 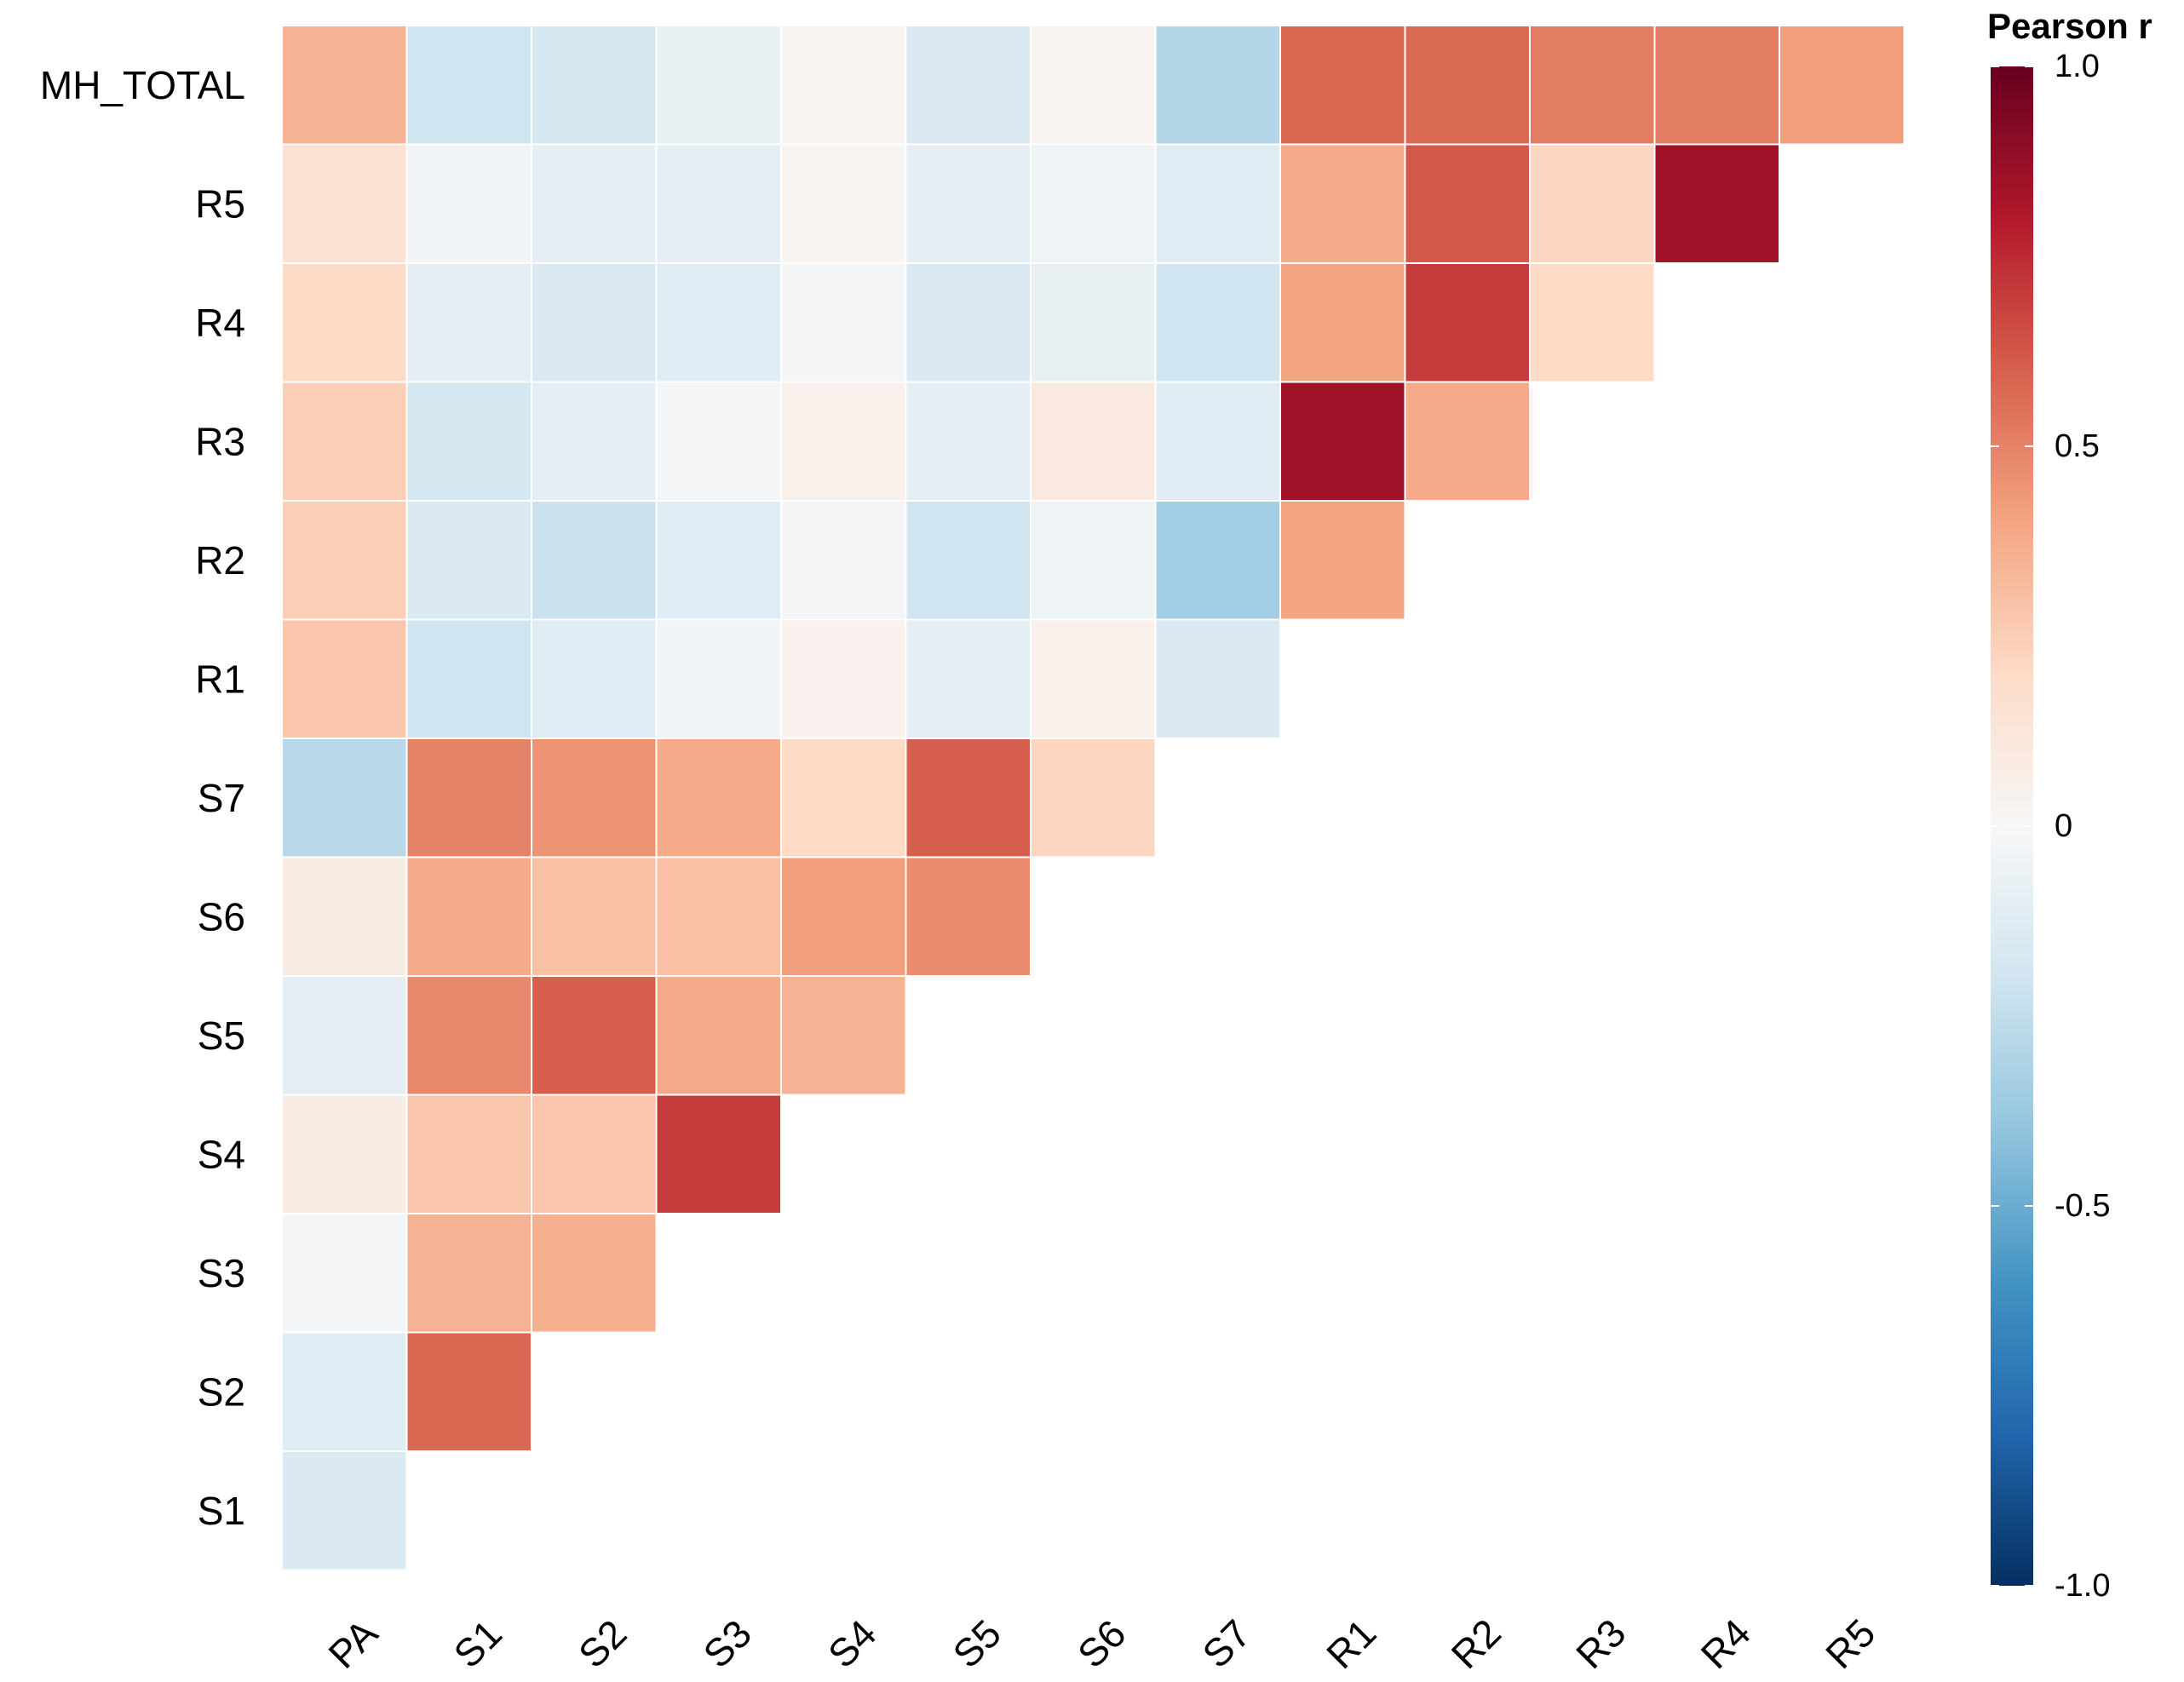 I want to click on heatmap-cell-r5-r4, so click(x=1716, y=203).